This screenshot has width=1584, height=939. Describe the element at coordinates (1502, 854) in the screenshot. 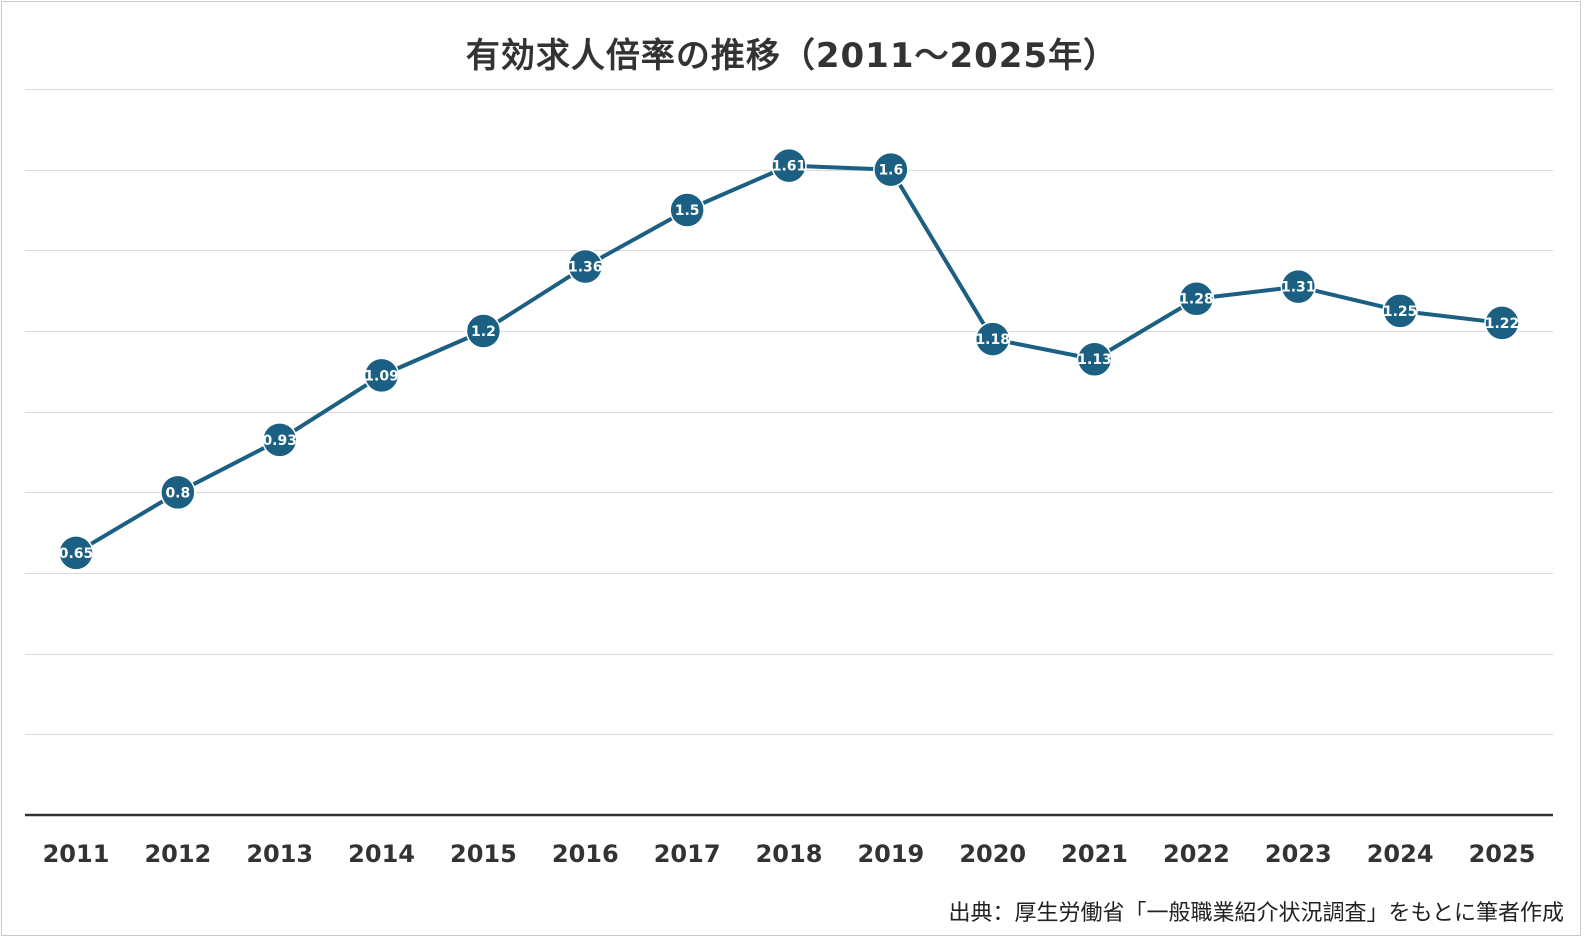

I see `x-tick-label: 2025` at that location.